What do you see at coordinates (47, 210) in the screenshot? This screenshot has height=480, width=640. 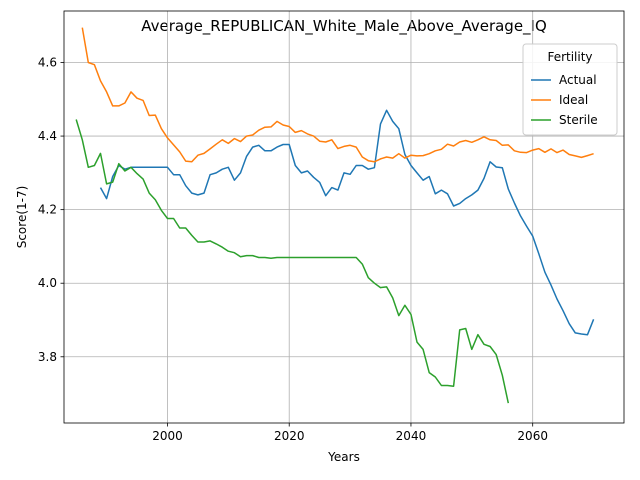 I see `y-tick-label-2: 4.2` at bounding box center [47, 210].